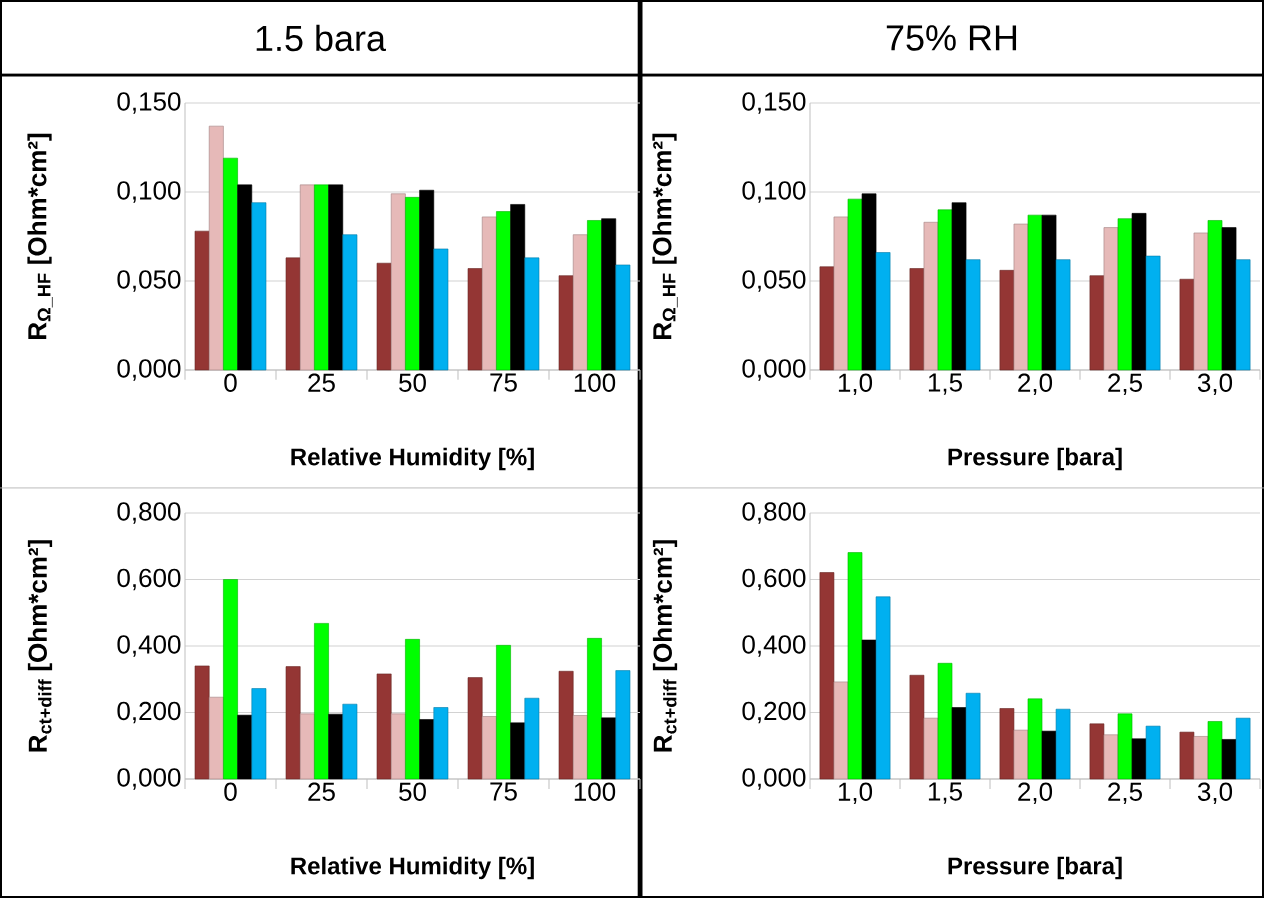 The image size is (1264, 898). I want to click on x-tick-label: 2,5, so click(1125, 793).